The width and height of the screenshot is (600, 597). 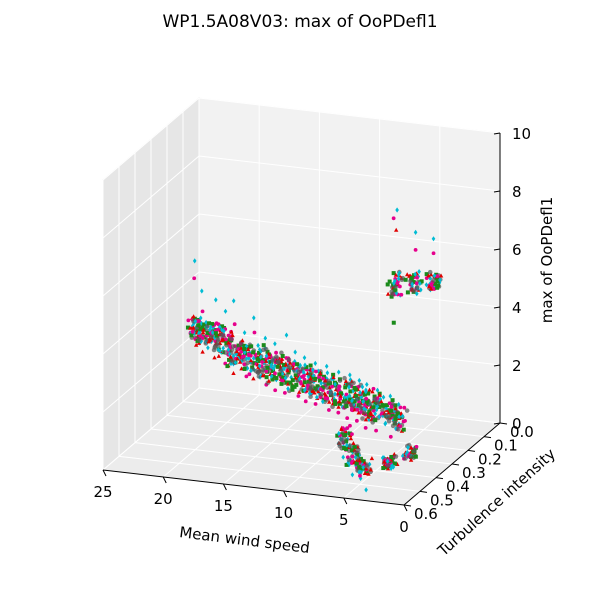 I want to click on z-tick, so click(x=497, y=133).